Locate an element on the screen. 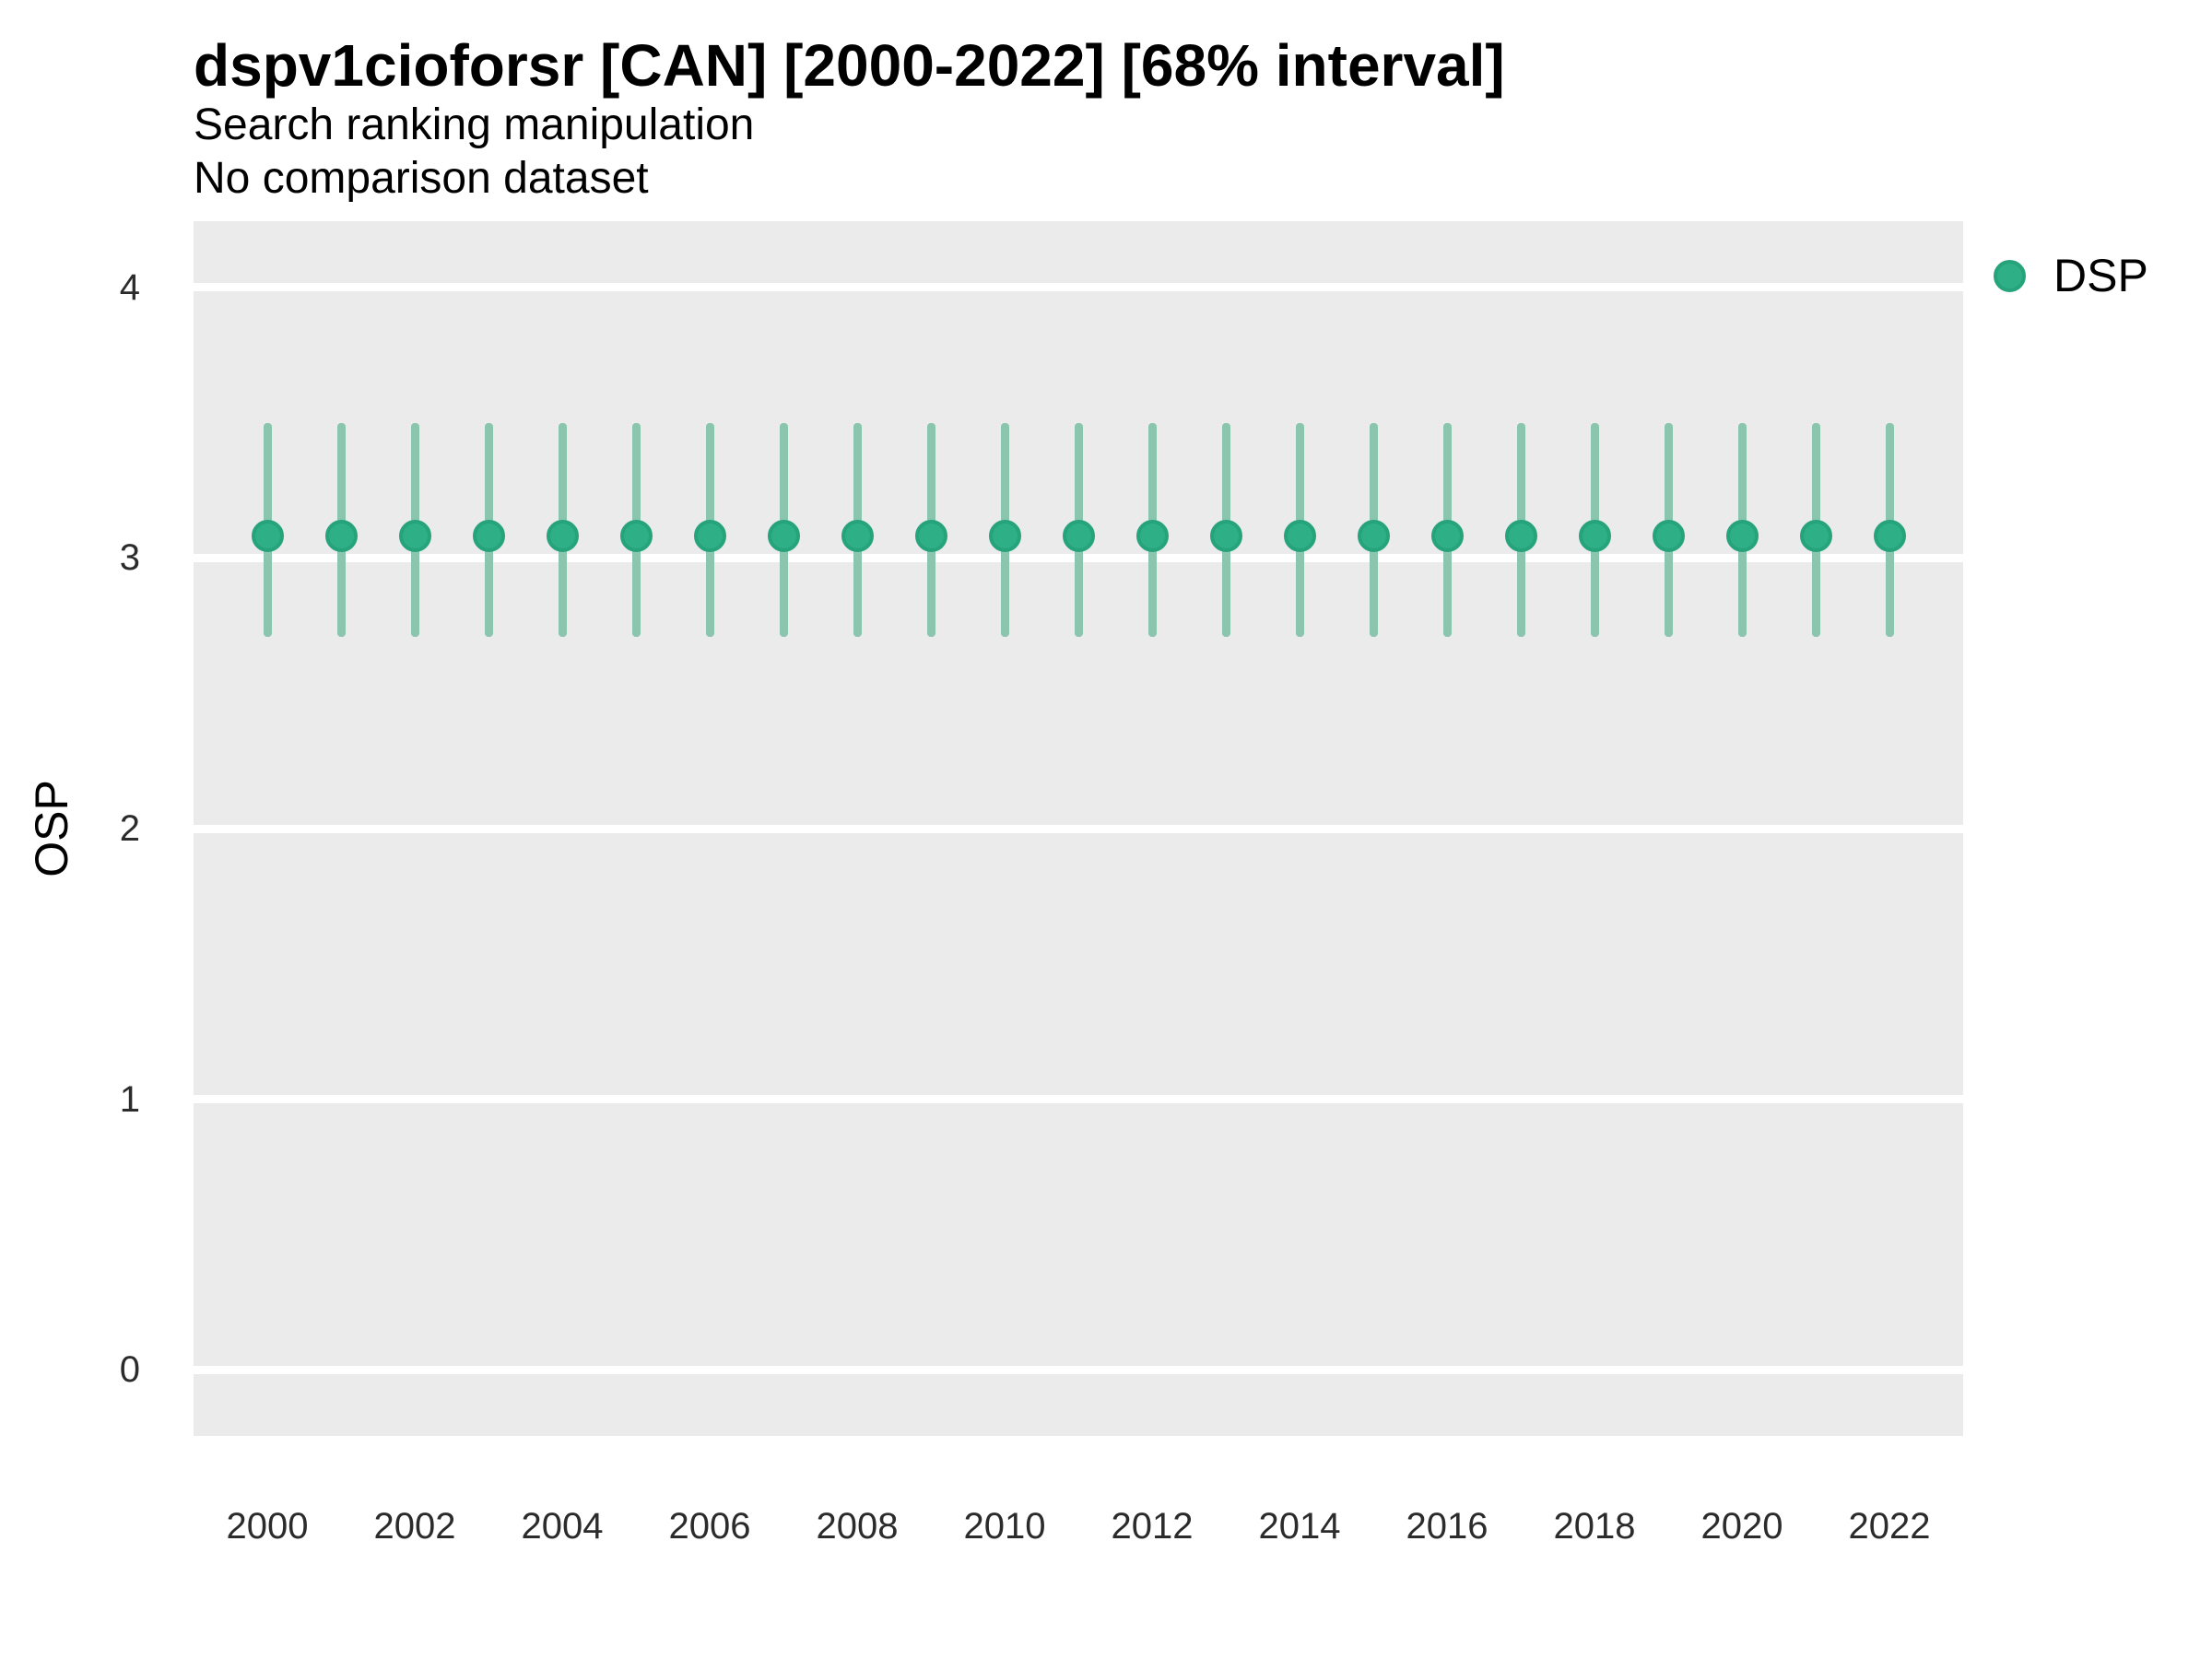 The image size is (2212, 1659). x-tick-label: 2020 is located at coordinates (1741, 1526).